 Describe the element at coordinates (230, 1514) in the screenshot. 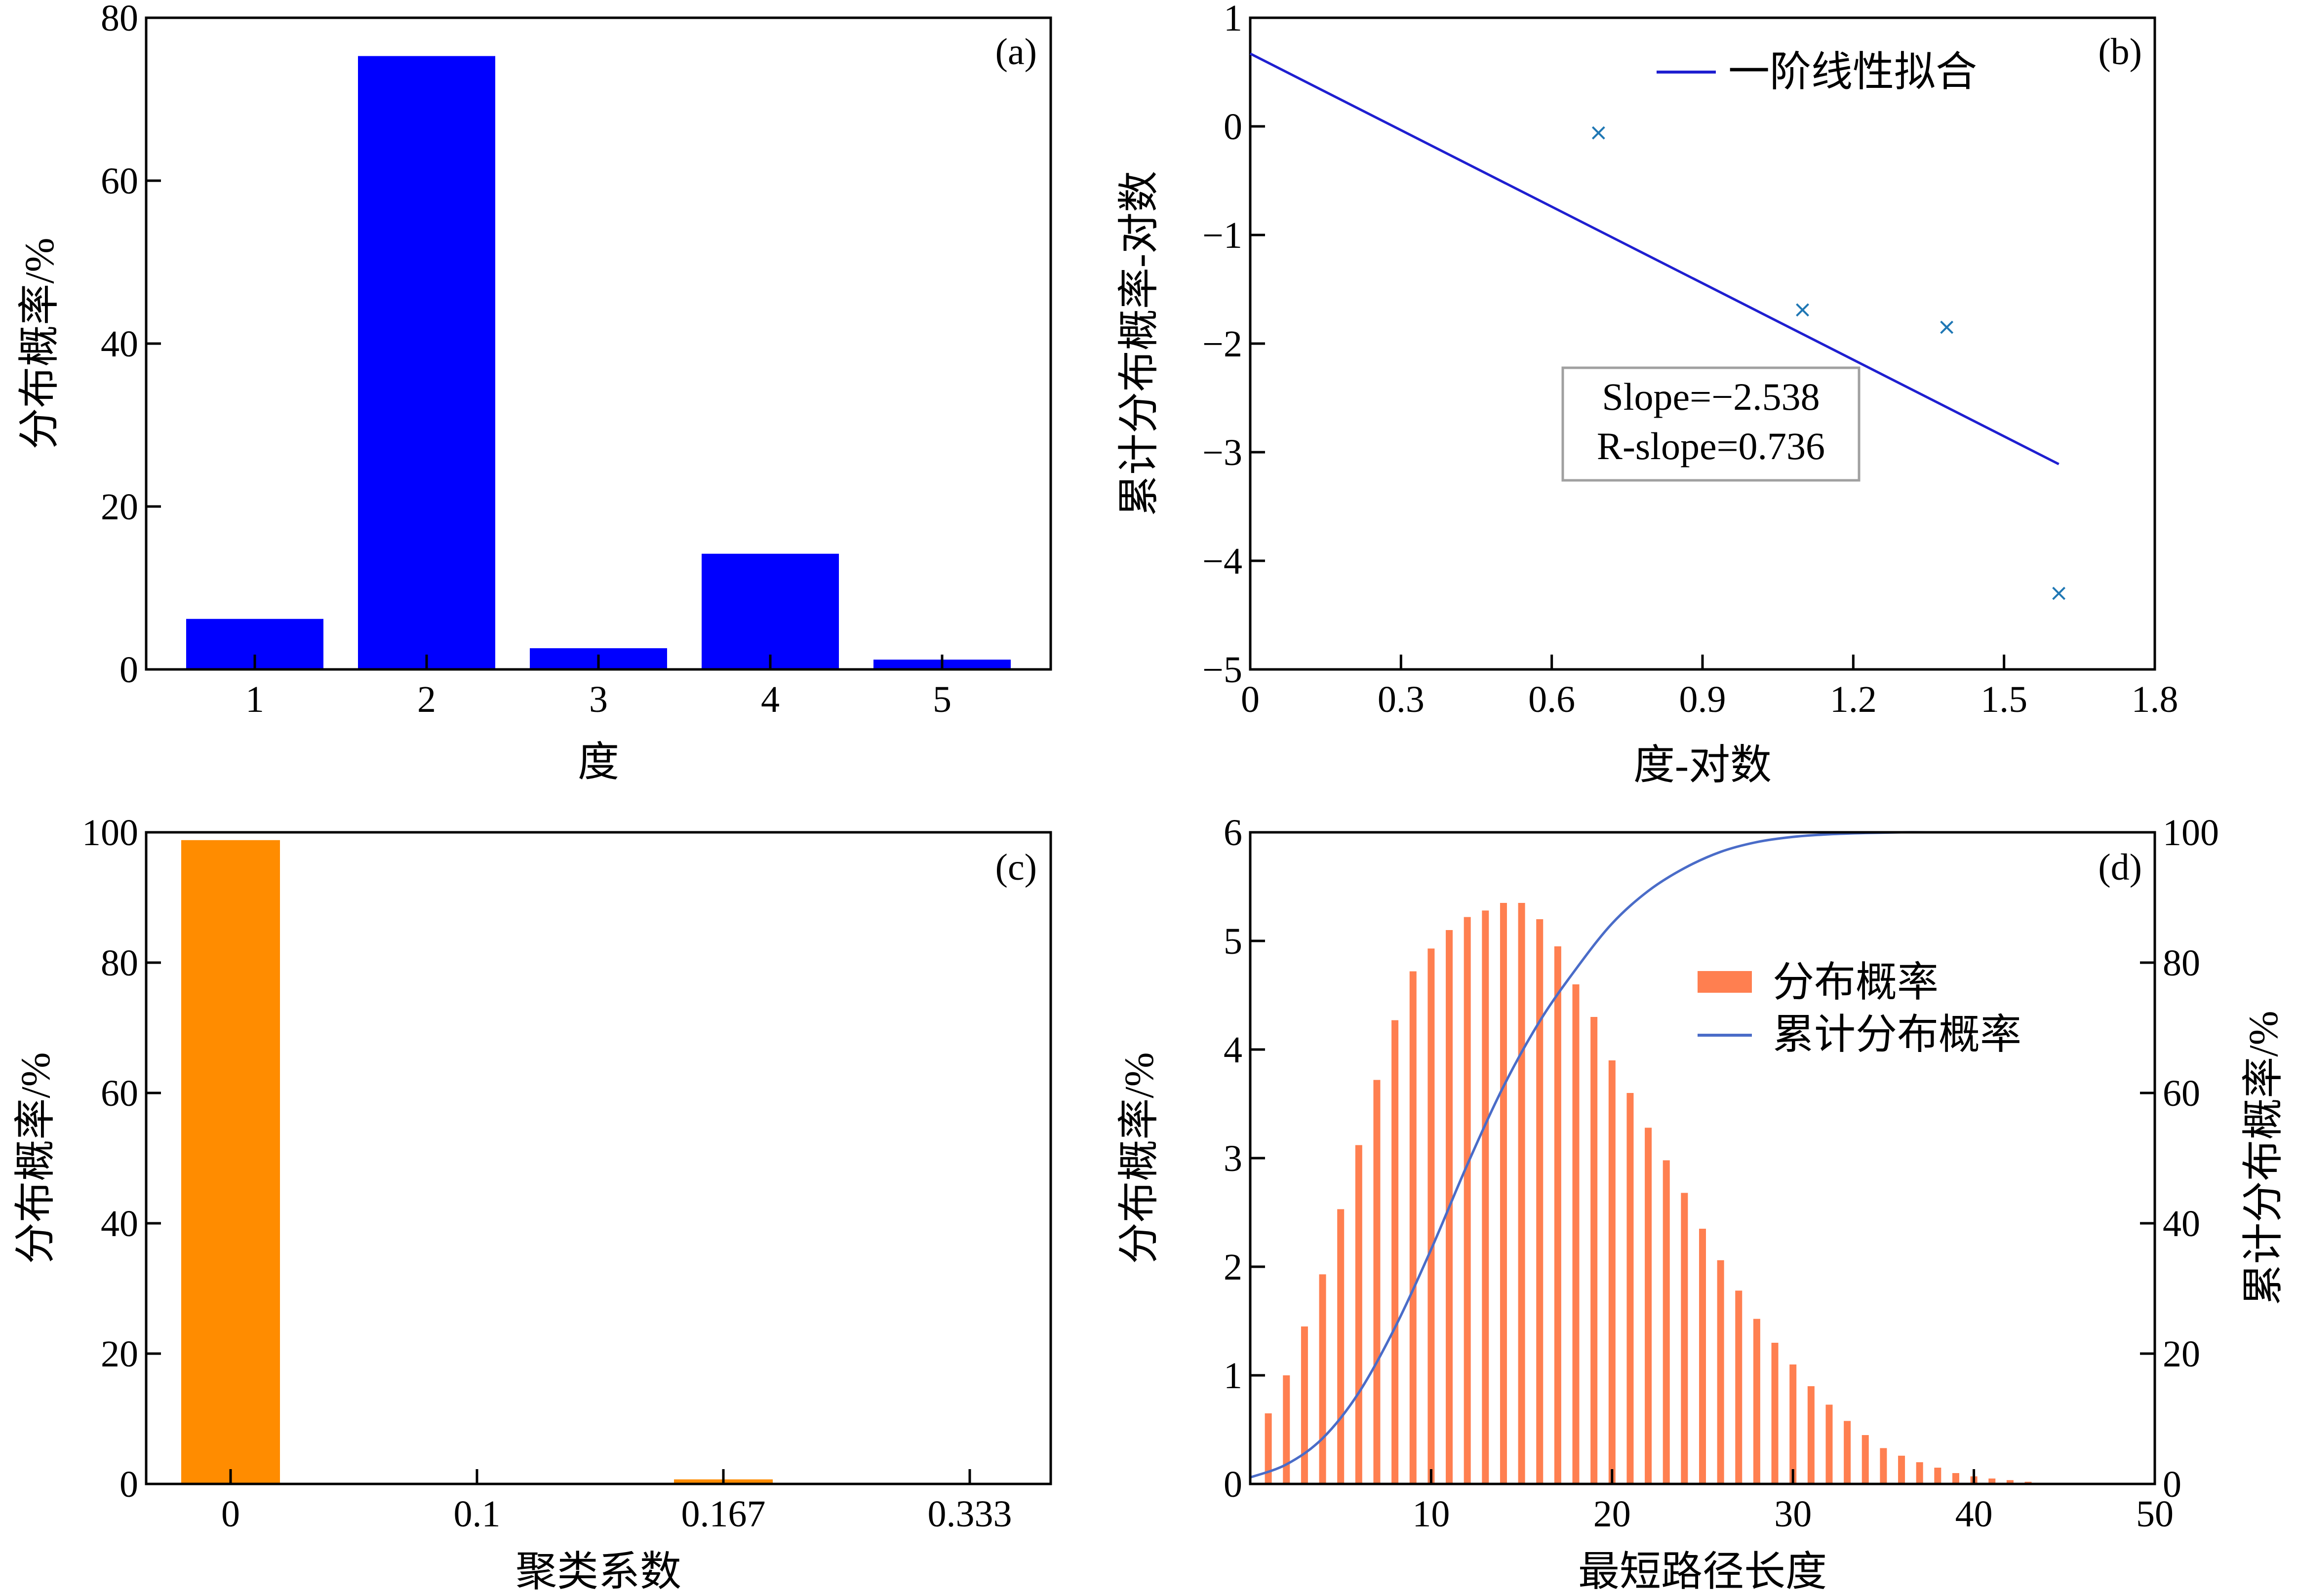

I see `panel-c-xtick-label: 0` at that location.